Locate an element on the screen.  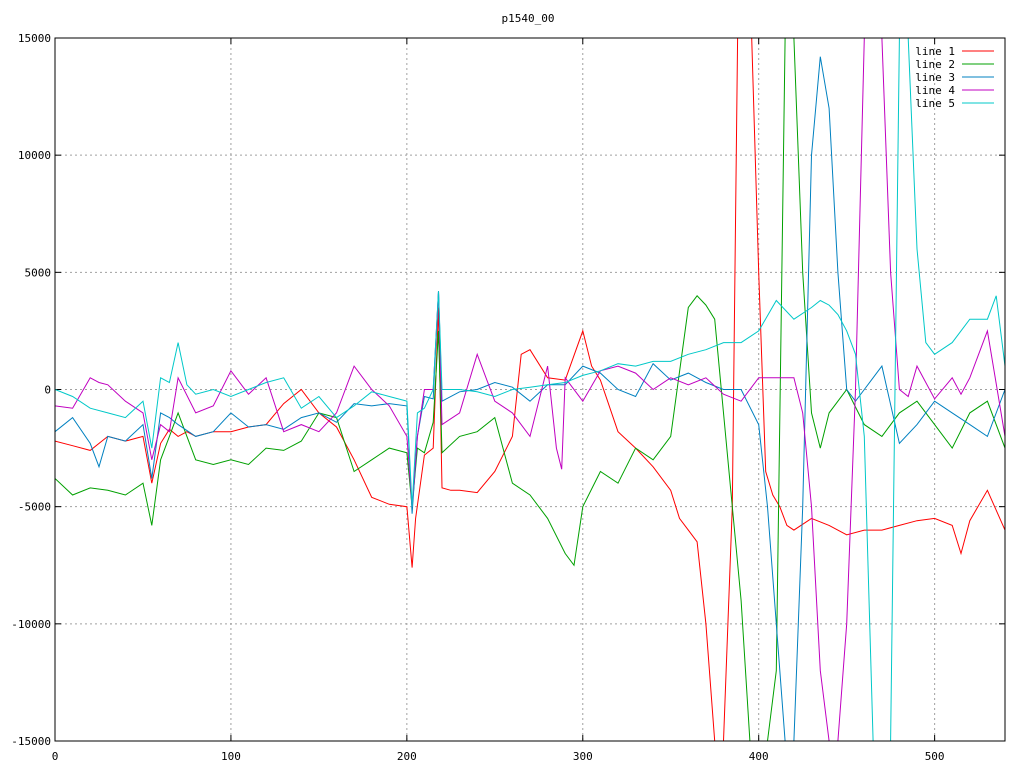
x-tick-label: 100 is located at coordinates (231, 756).